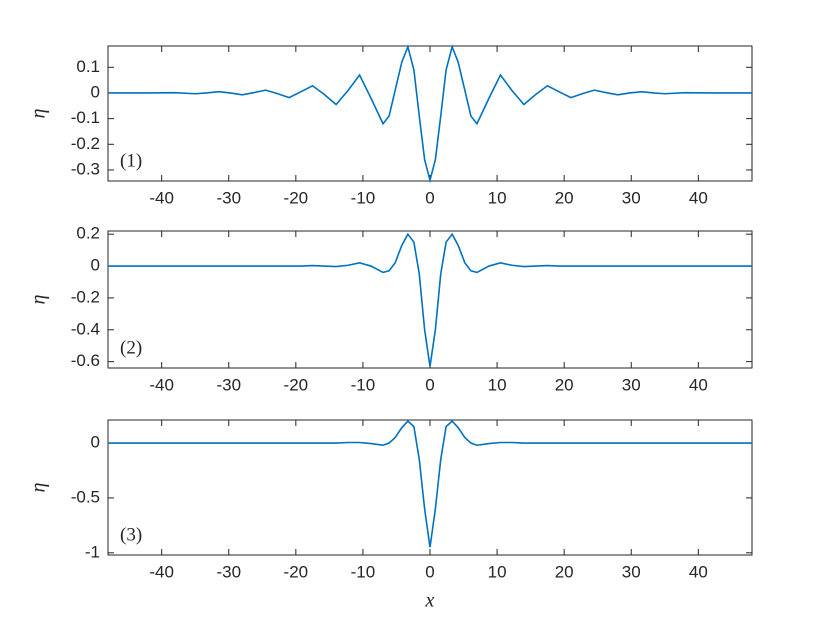 This screenshot has width=830, height=623. Describe the element at coordinates (92, 551) in the screenshot. I see `y-tick-label: -1` at that location.